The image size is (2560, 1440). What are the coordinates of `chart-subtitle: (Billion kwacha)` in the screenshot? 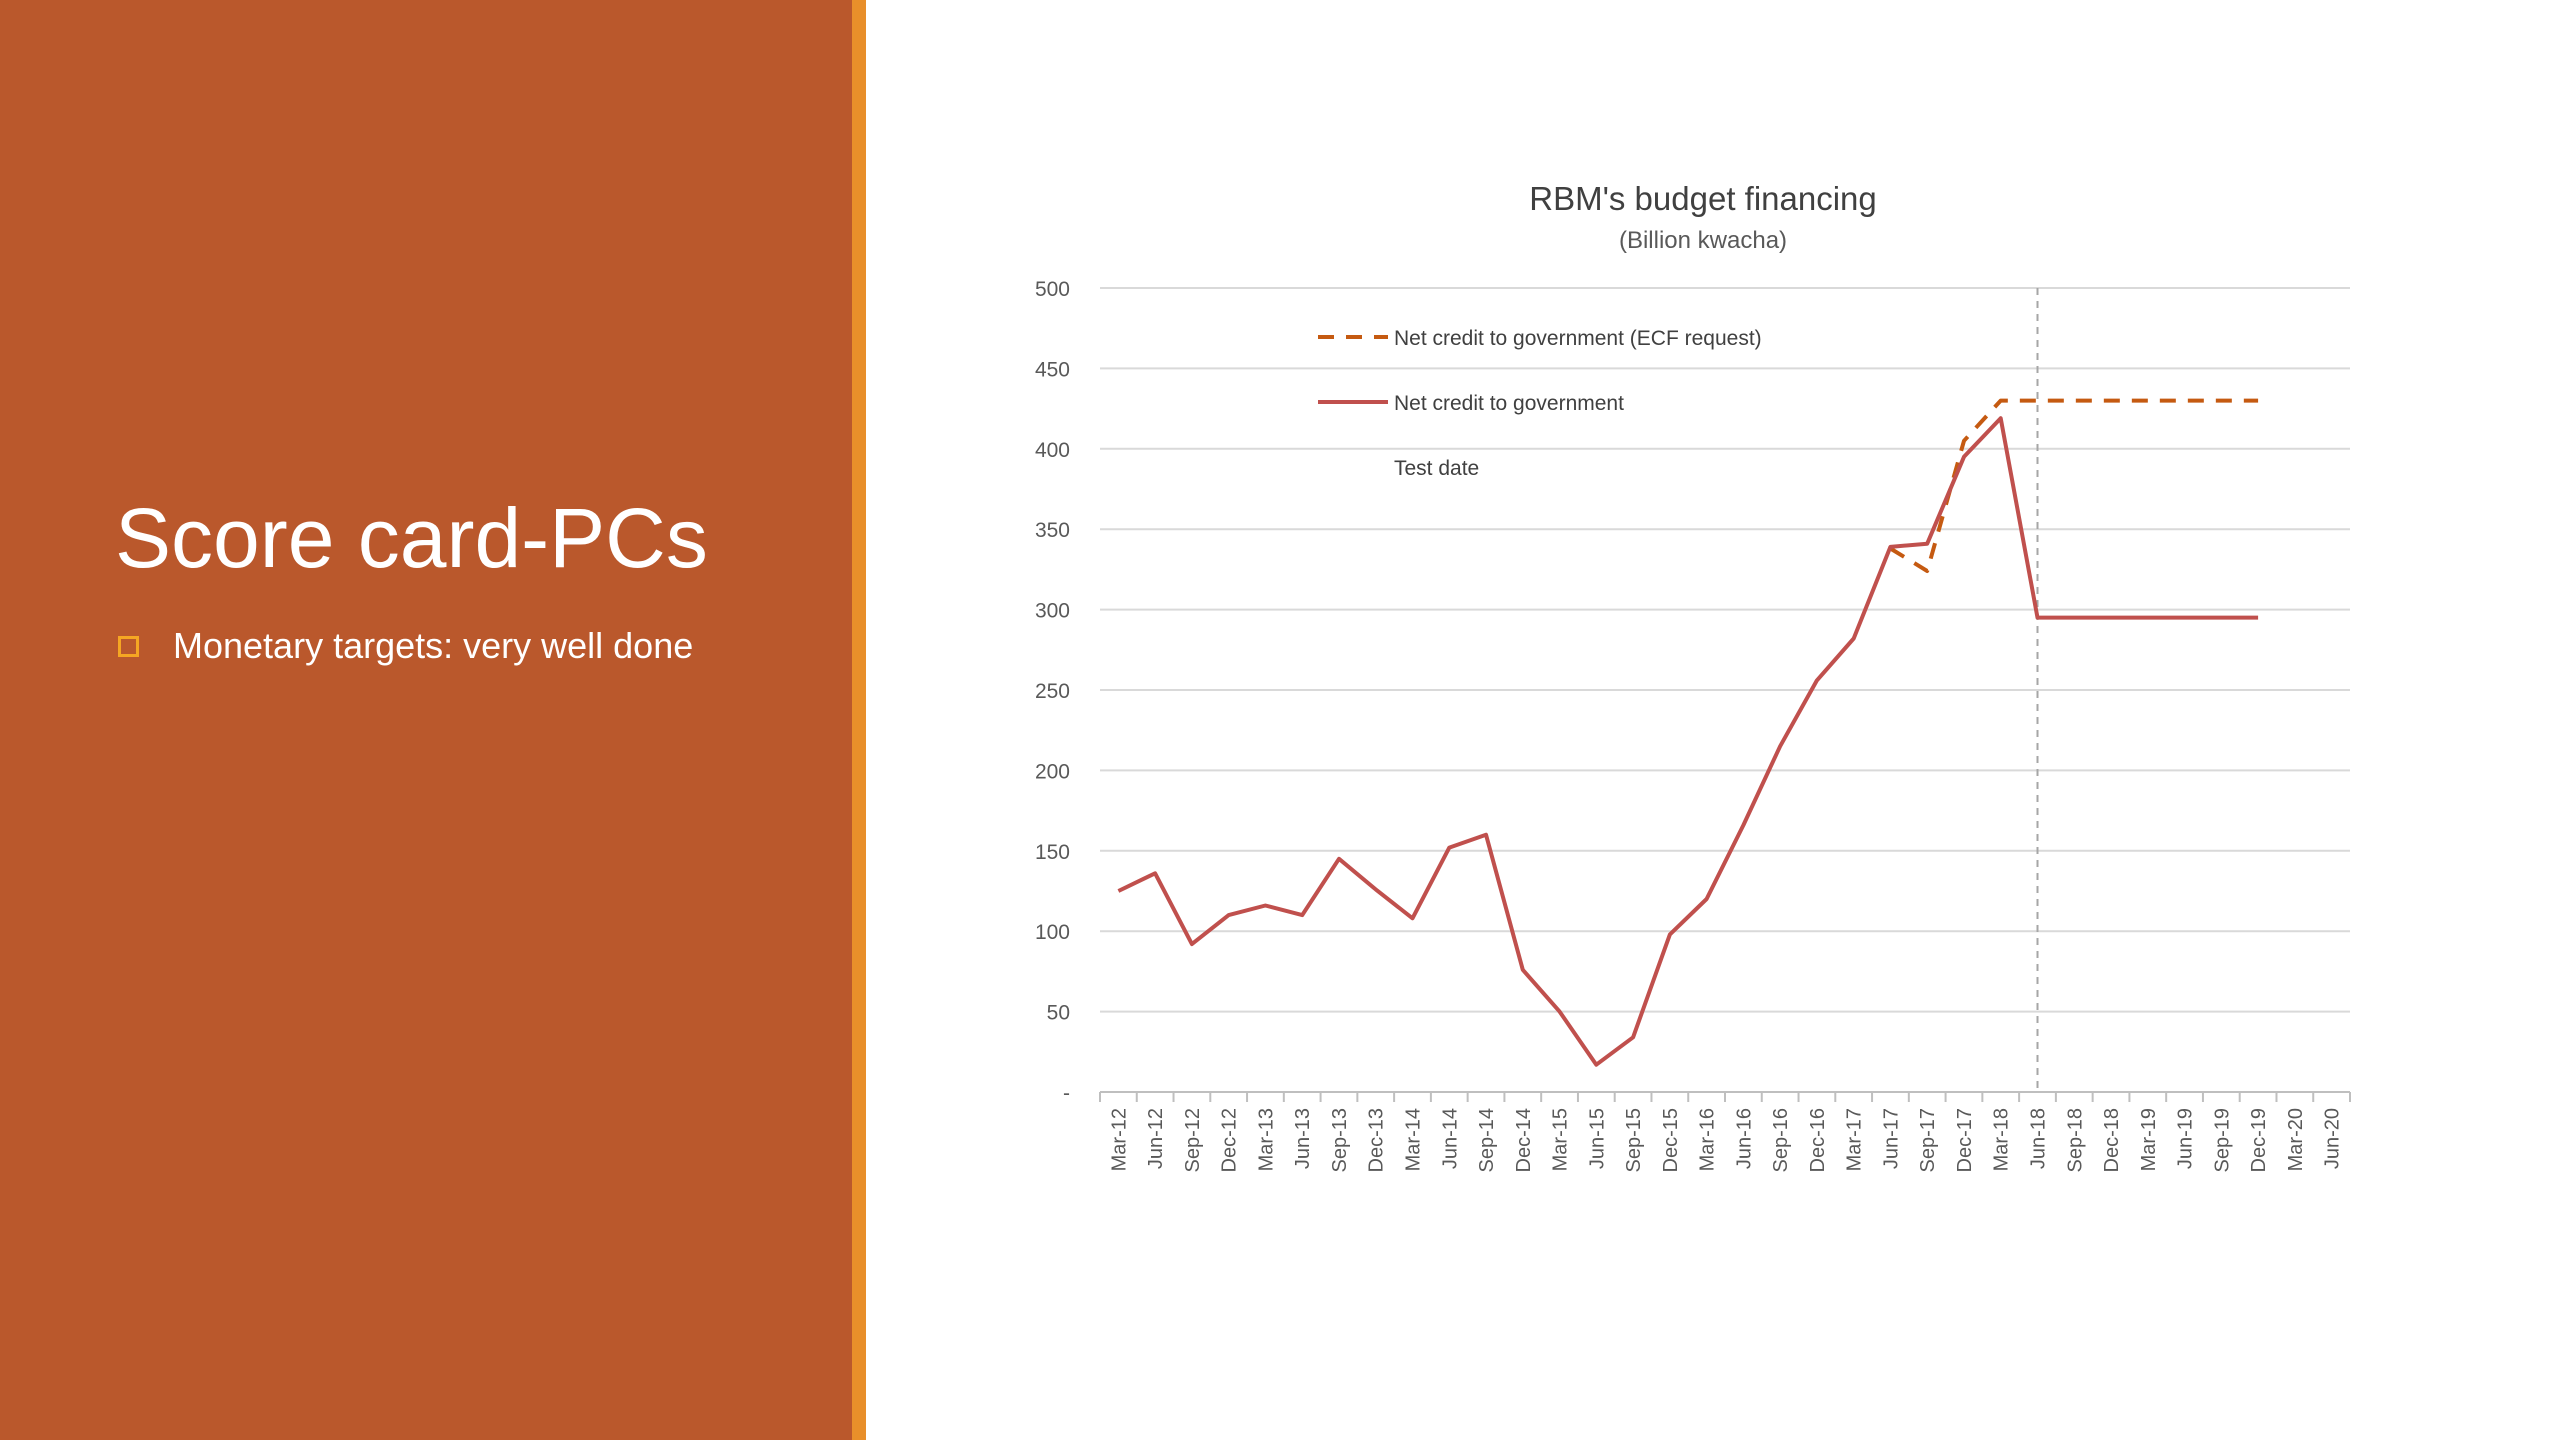 It's located at (1703, 240).